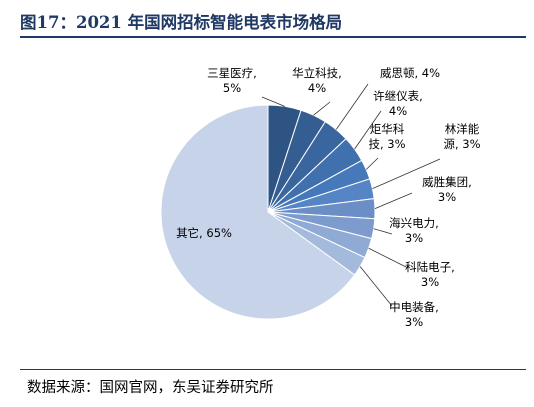  I want to click on slice-label-11: 其它, 65%, so click(204, 233).